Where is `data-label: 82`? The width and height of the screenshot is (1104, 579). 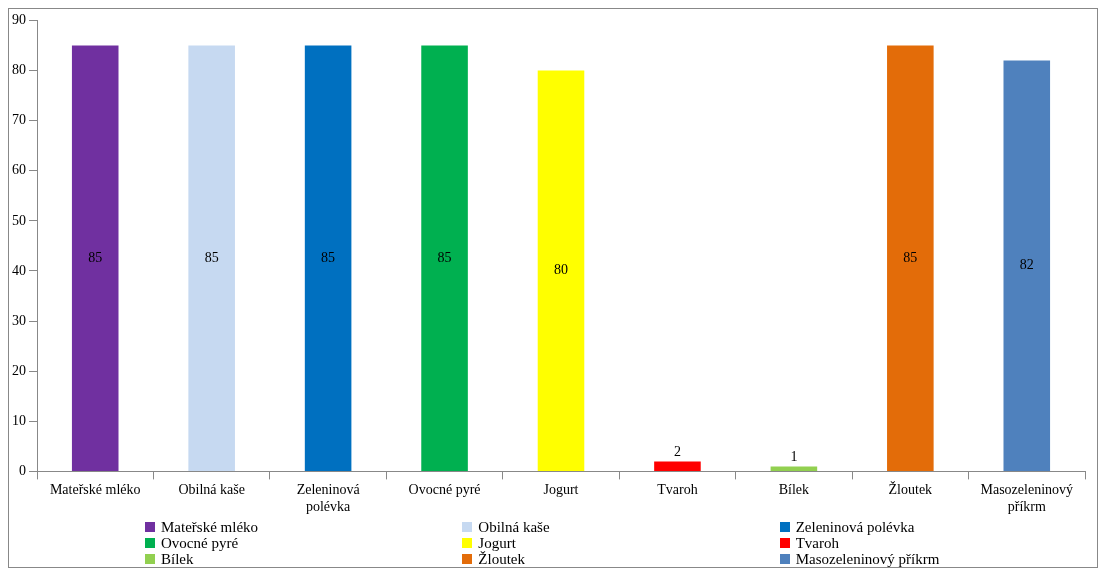
data-label: 82 is located at coordinates (1026, 265).